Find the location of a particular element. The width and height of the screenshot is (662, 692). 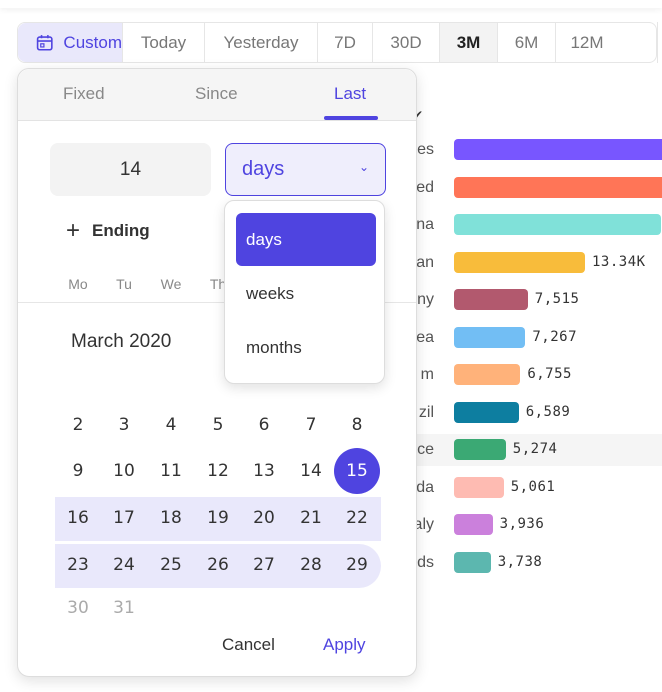

menu-item-months: months is located at coordinates (274, 347).